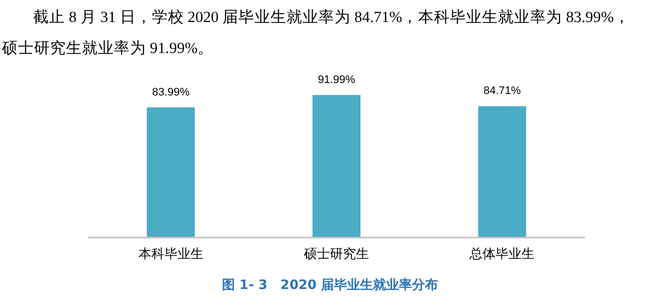  I want to click on text: 图 1- 3 2020 届毕业生就业率分布, so click(330, 285).